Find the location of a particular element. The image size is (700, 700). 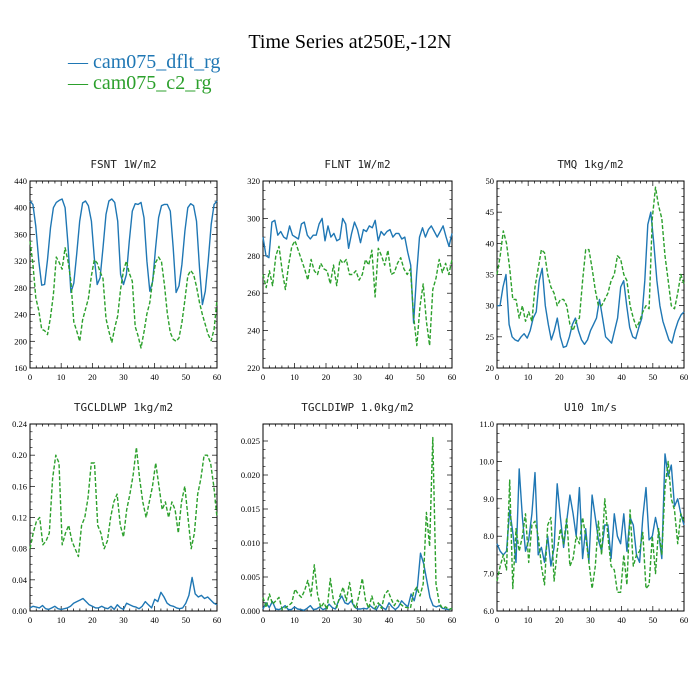

series-line-tmq-c2 is located at coordinates (590, 259).